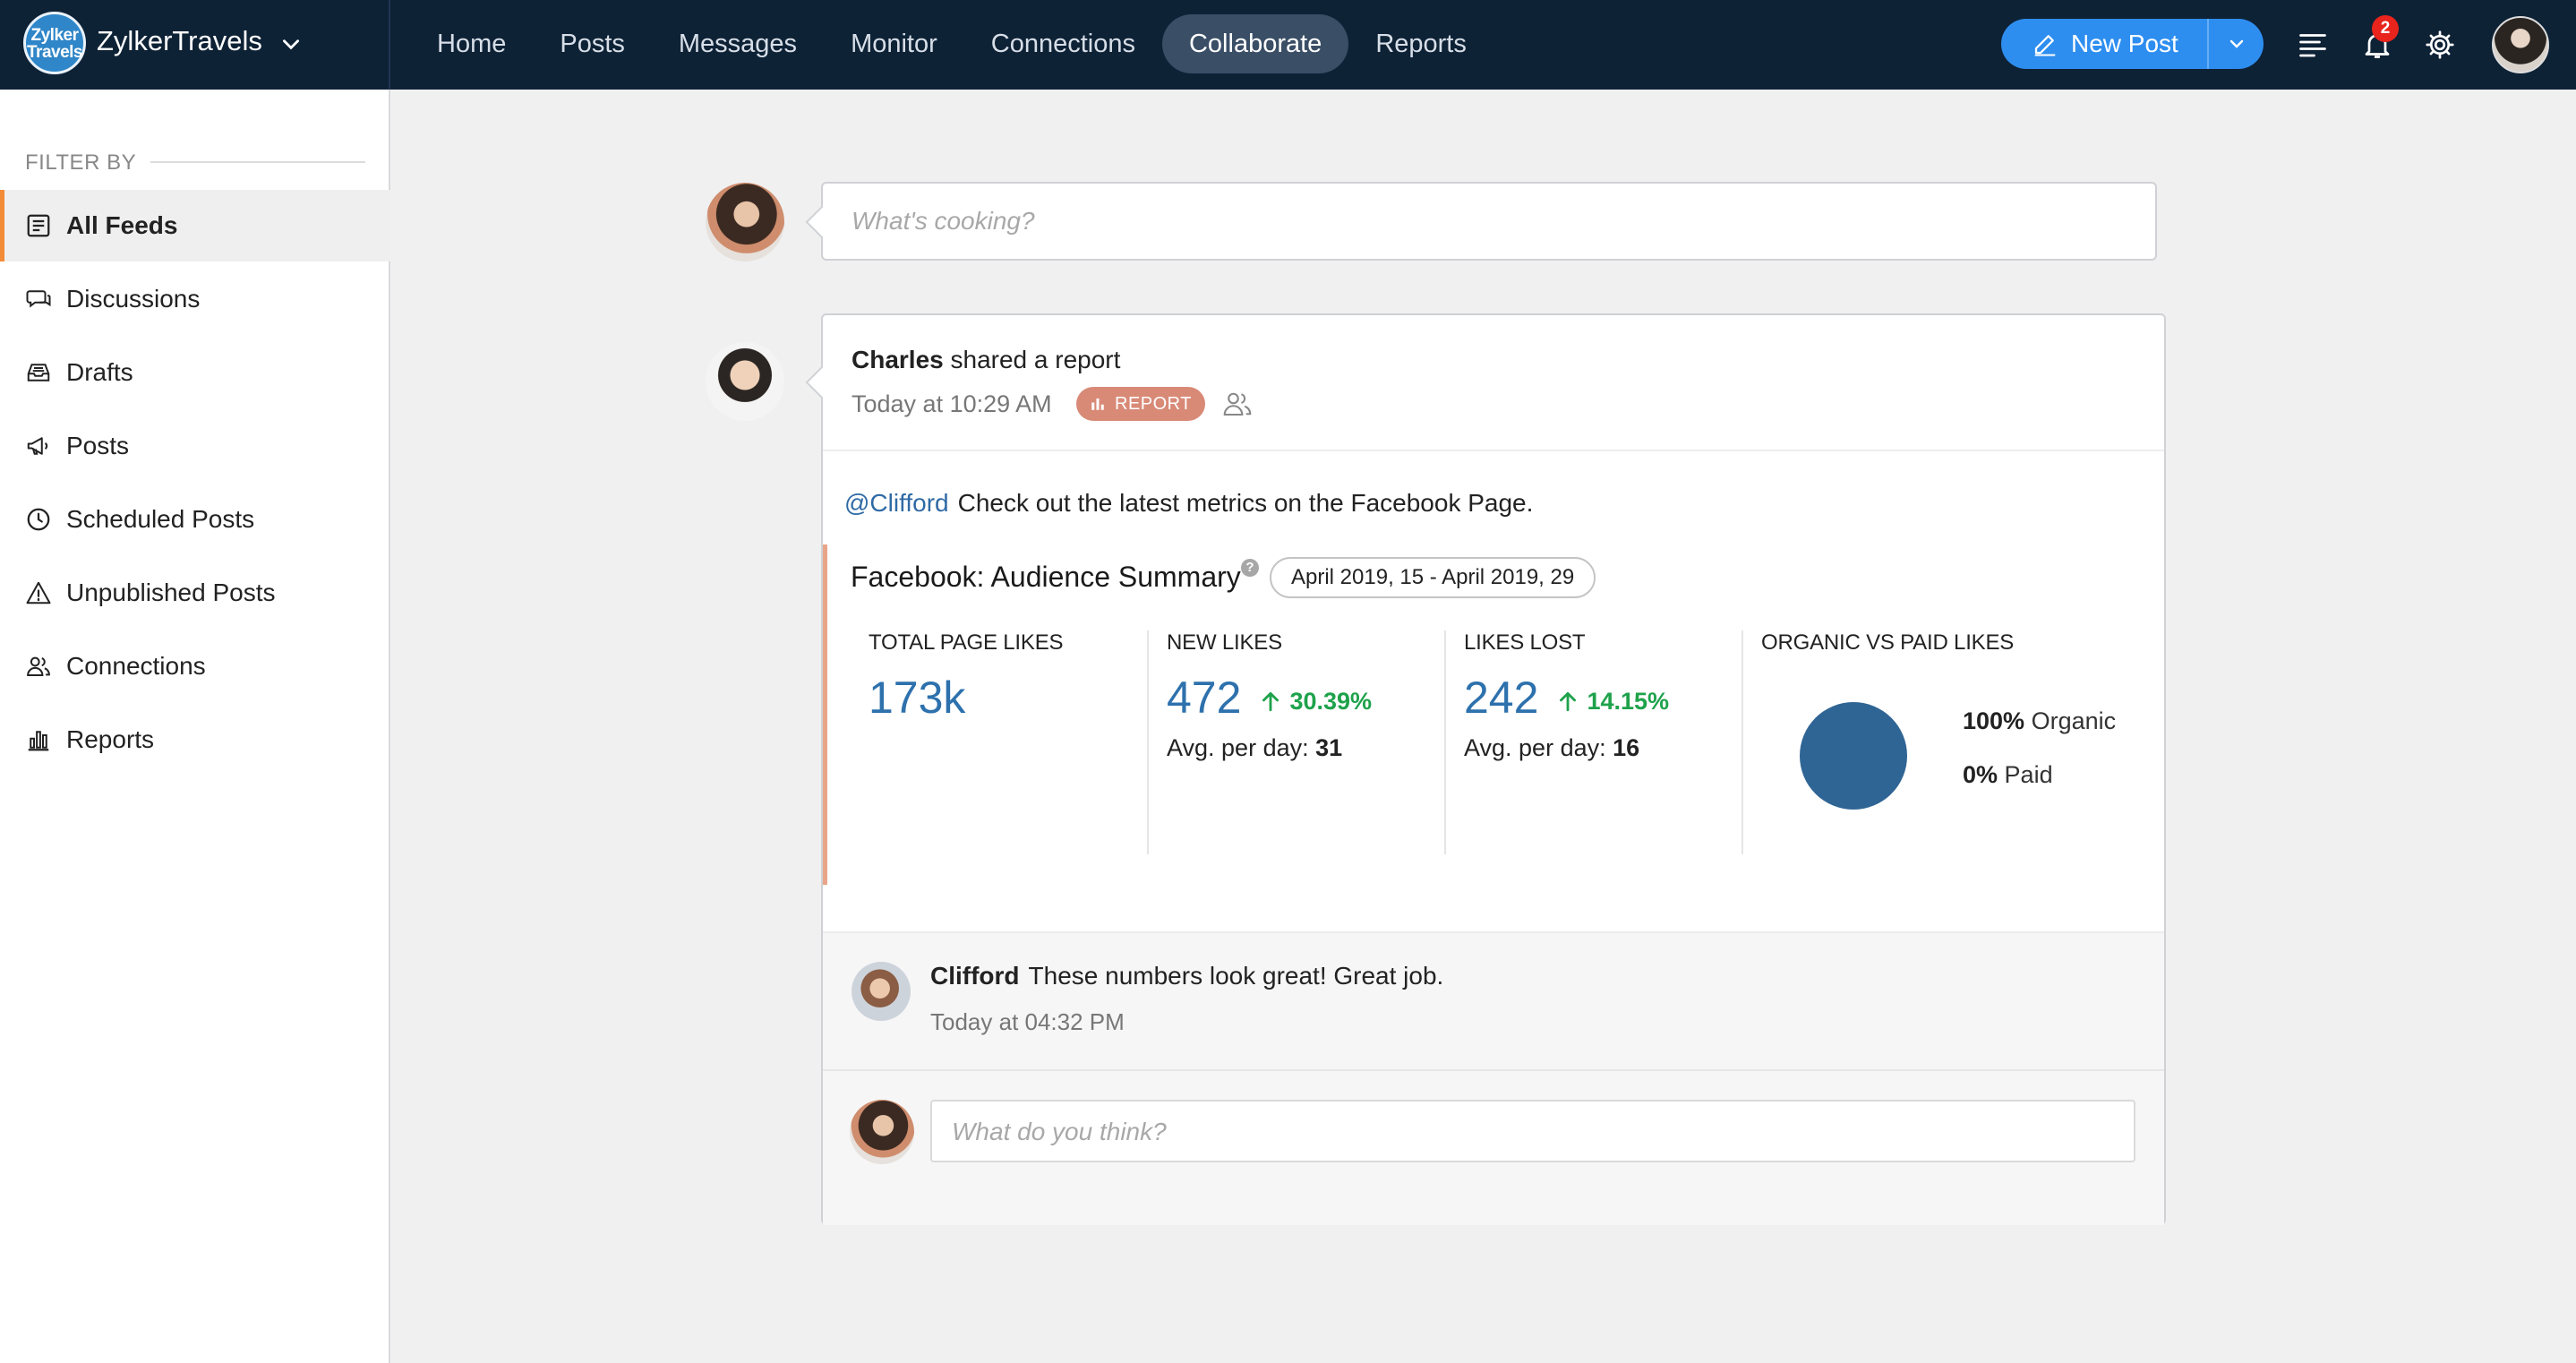  What do you see at coordinates (1626, 747) in the screenshot?
I see `avg-value: 16` at bounding box center [1626, 747].